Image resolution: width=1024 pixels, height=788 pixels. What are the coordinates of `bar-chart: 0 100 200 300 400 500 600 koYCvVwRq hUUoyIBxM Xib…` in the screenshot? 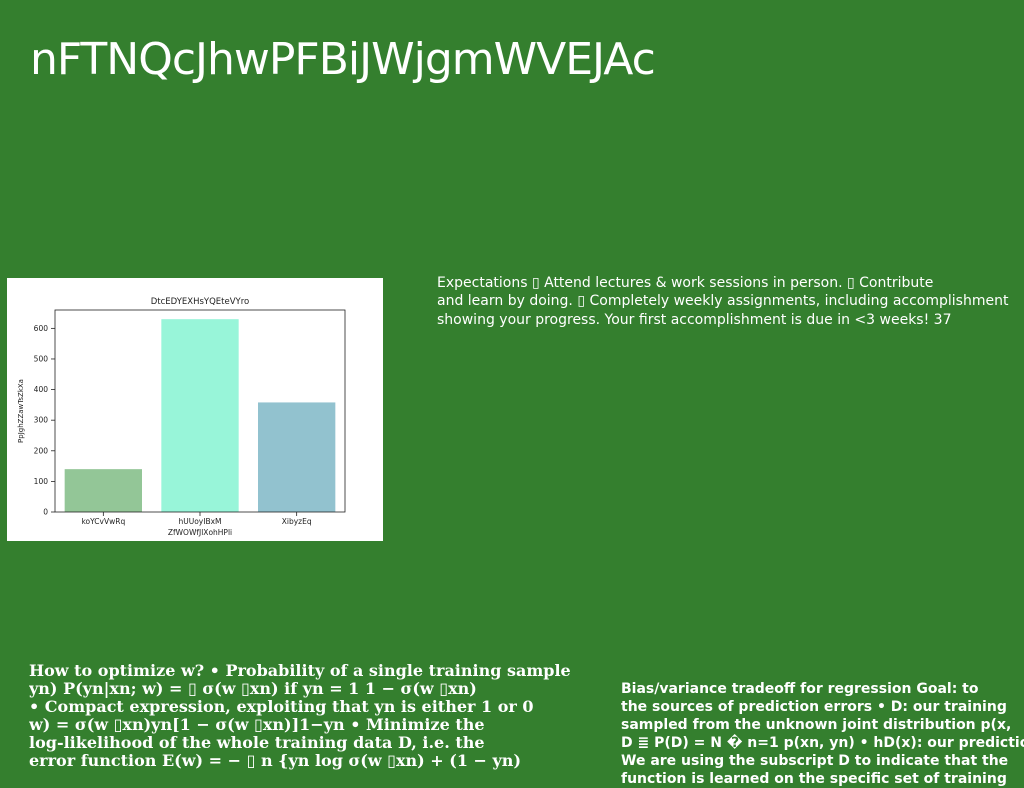 It's located at (181, 417).